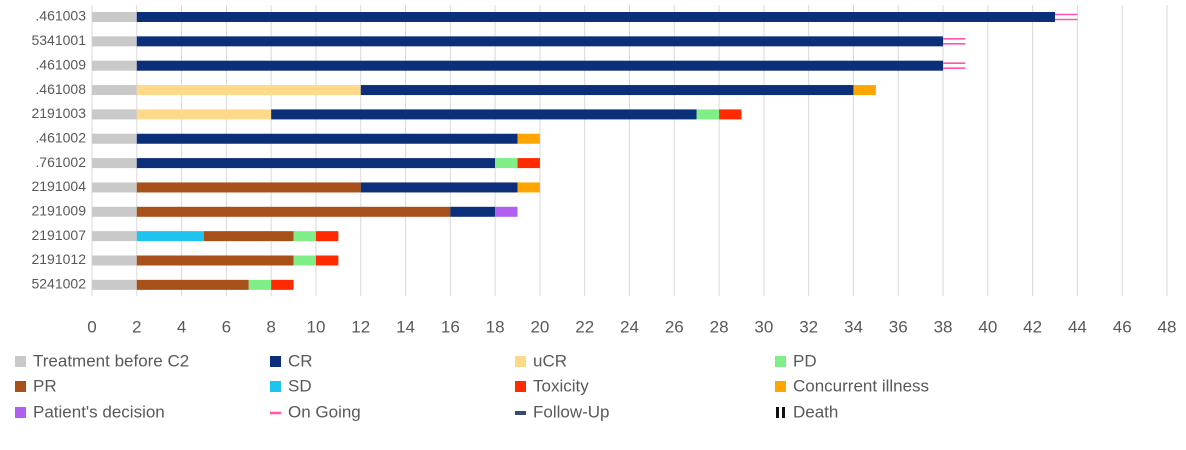 The image size is (1186, 450). What do you see at coordinates (60, 16) in the screenshot?
I see `y-tick-label: .461003` at bounding box center [60, 16].